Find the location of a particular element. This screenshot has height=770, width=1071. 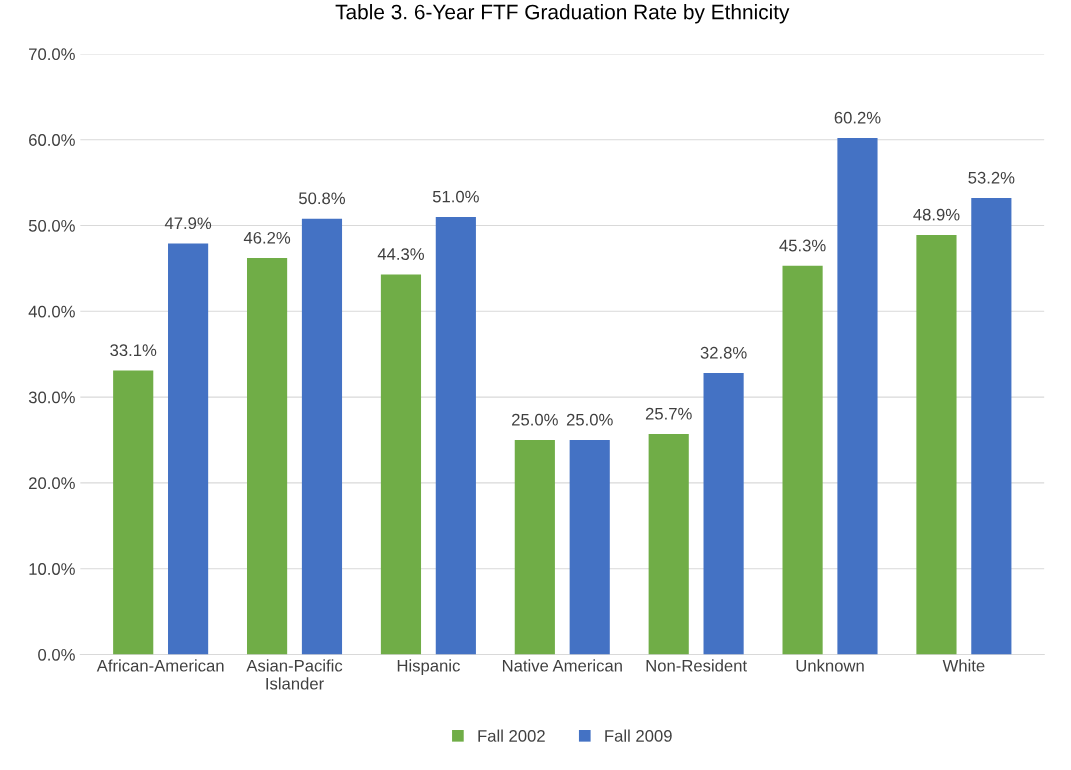

data-label: 33.1% is located at coordinates (133, 350).